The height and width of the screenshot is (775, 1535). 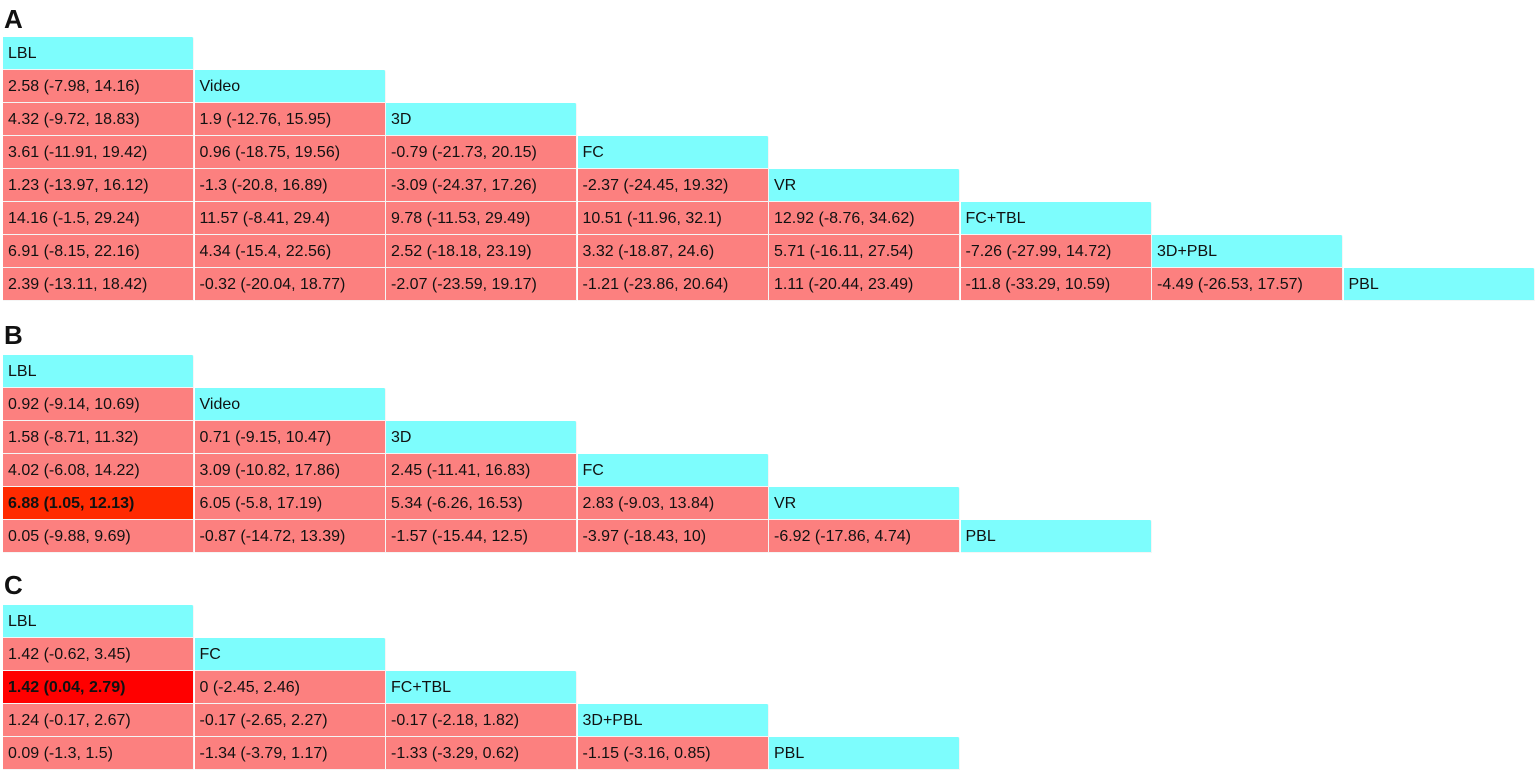 What do you see at coordinates (290, 185) in the screenshot?
I see `comparison-cell: -1.3 (-20.8, 16.89)` at bounding box center [290, 185].